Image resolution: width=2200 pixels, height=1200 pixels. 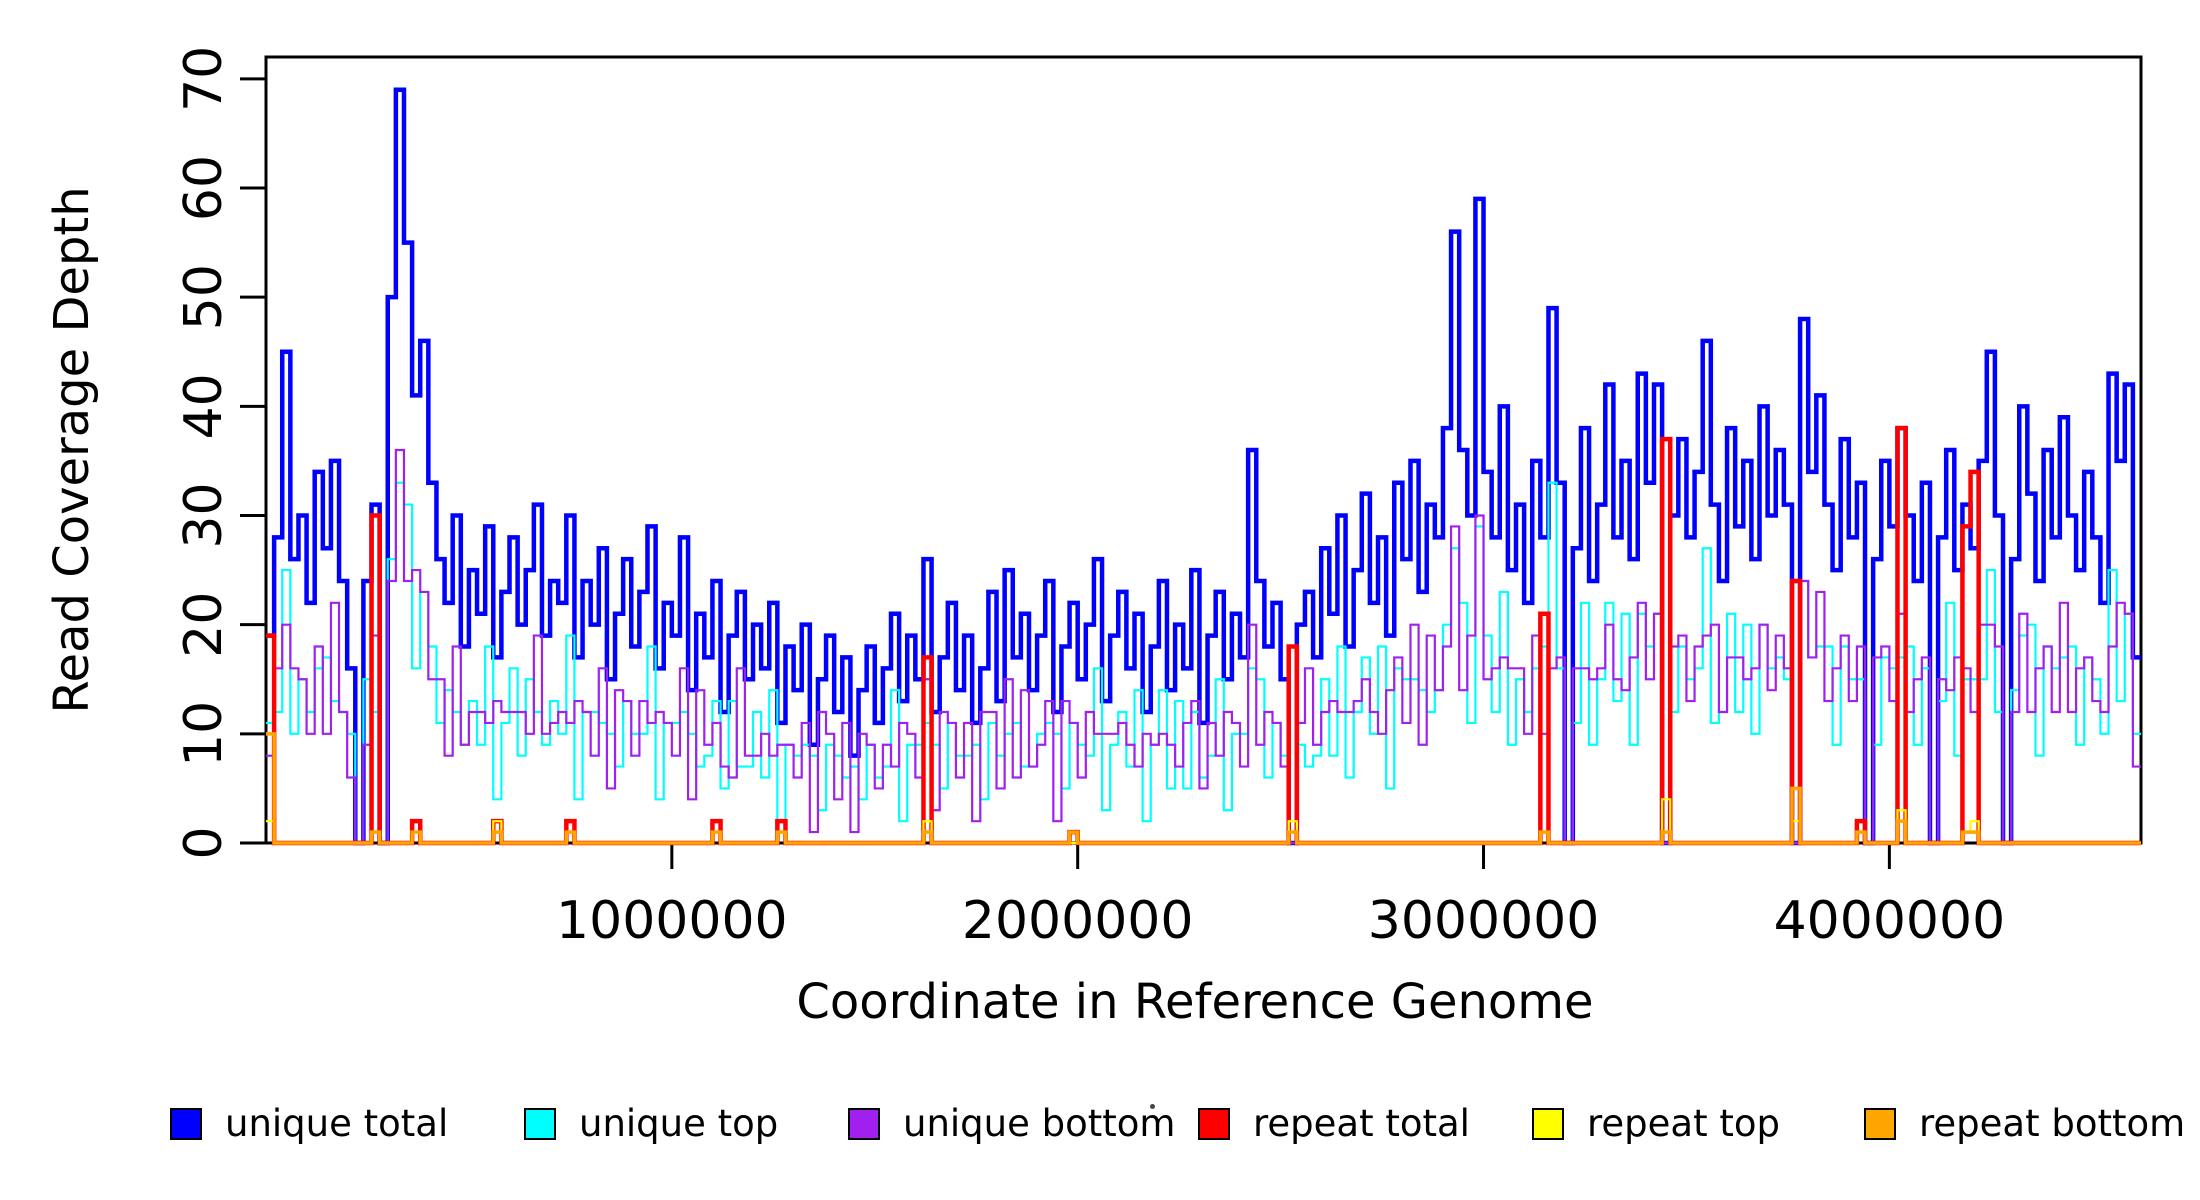 What do you see at coordinates (337, 1123) in the screenshot?
I see `legend-label: unique total` at bounding box center [337, 1123].